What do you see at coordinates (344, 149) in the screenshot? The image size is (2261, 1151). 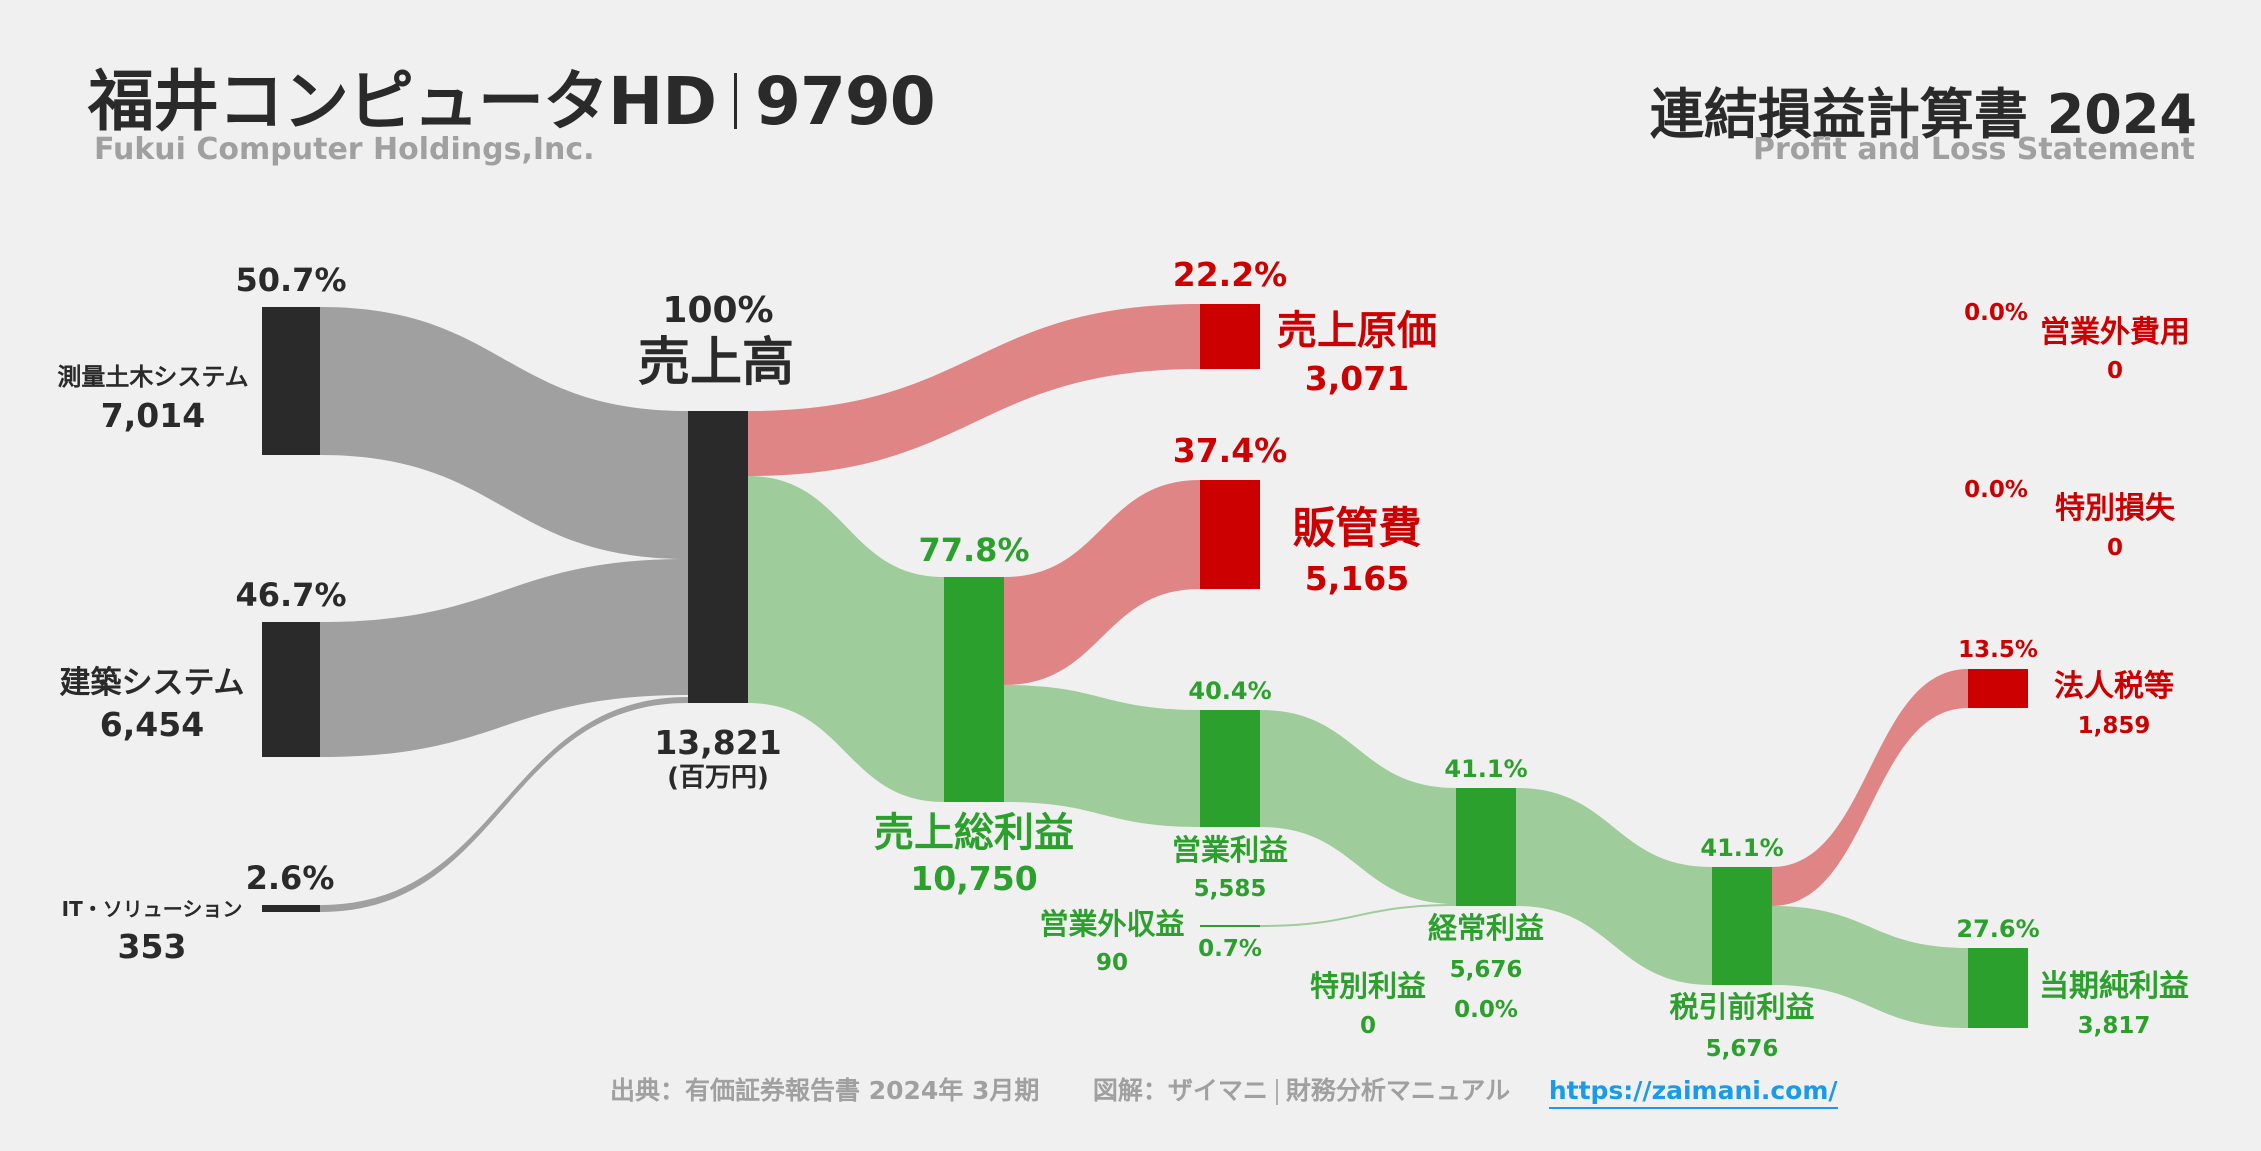 I see `company-name-en: Fukui Computer Holdings,Inc.` at bounding box center [344, 149].